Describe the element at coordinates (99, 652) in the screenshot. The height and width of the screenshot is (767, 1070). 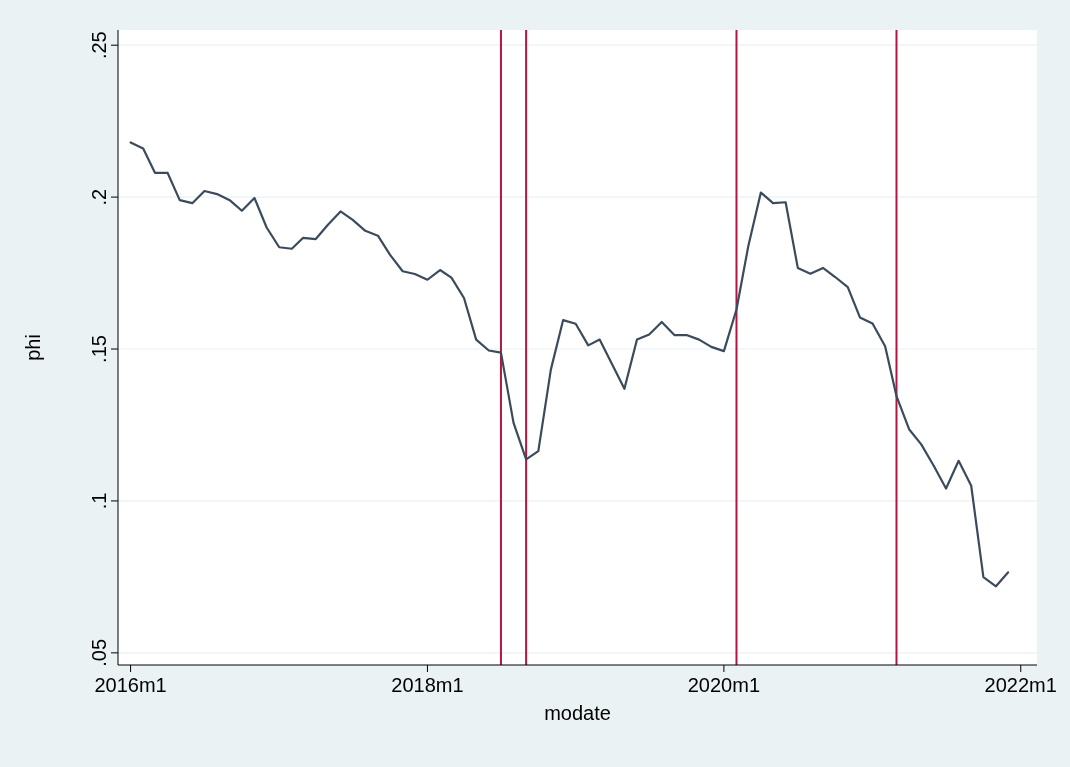
I see `y-tick-label: .05` at that location.